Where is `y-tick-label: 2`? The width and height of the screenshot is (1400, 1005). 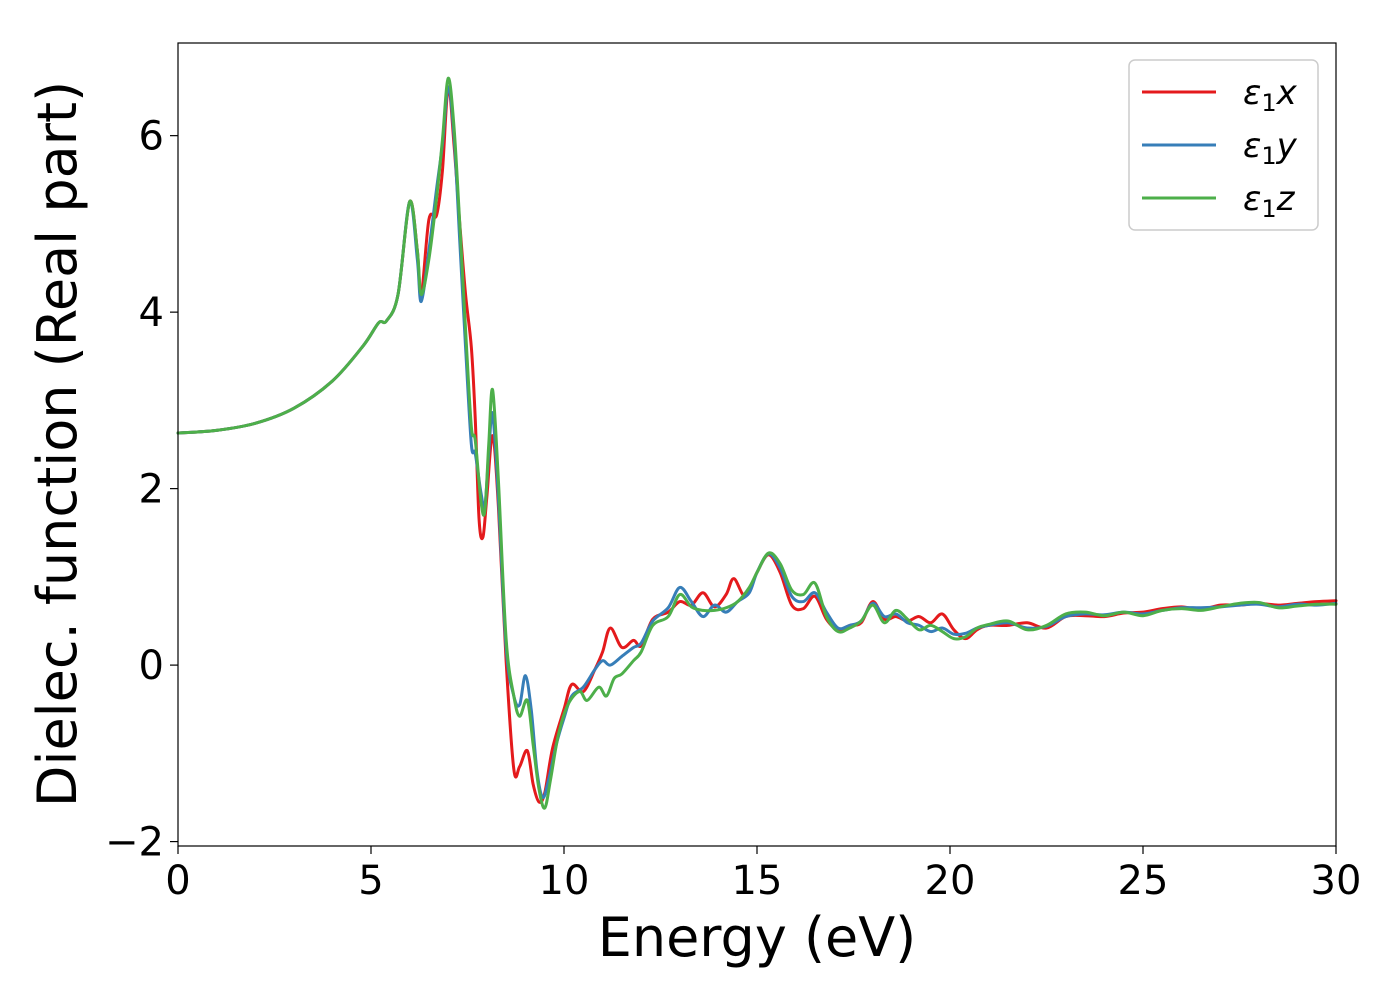
y-tick-label: 2 is located at coordinates (151, 490).